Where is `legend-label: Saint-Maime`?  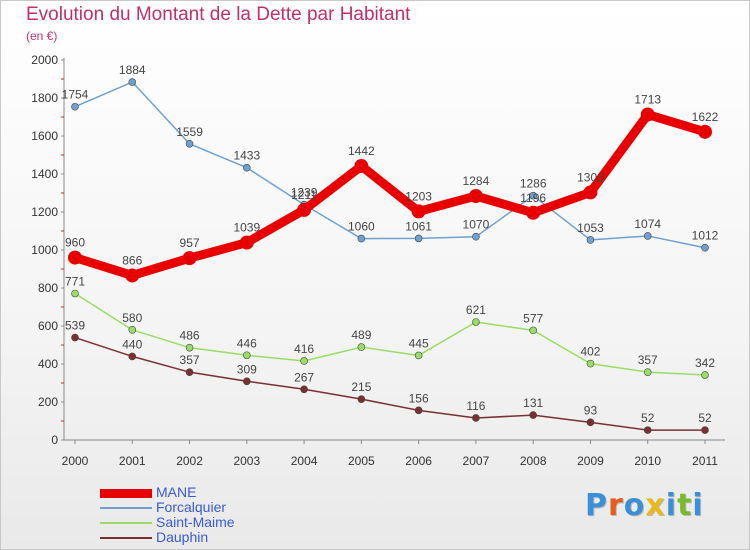 legend-label: Saint-Maime is located at coordinates (195, 522).